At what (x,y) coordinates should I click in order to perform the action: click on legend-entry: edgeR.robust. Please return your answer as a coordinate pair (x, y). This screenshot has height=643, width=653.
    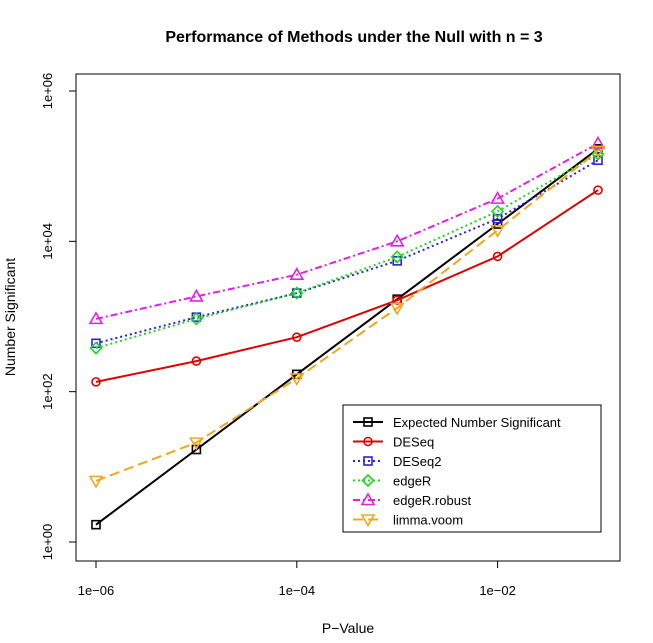
    Looking at the image, I should click on (412, 500).